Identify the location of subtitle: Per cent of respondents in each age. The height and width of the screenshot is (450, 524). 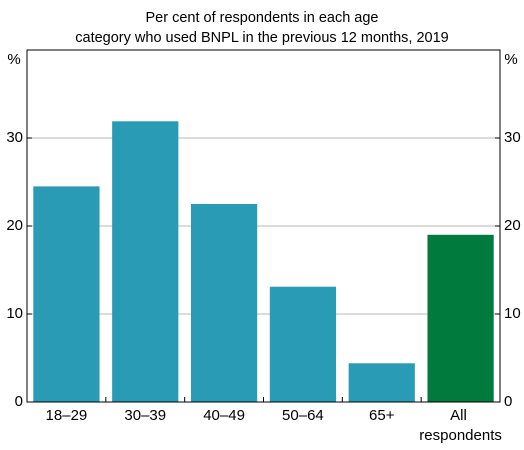
(262, 18).